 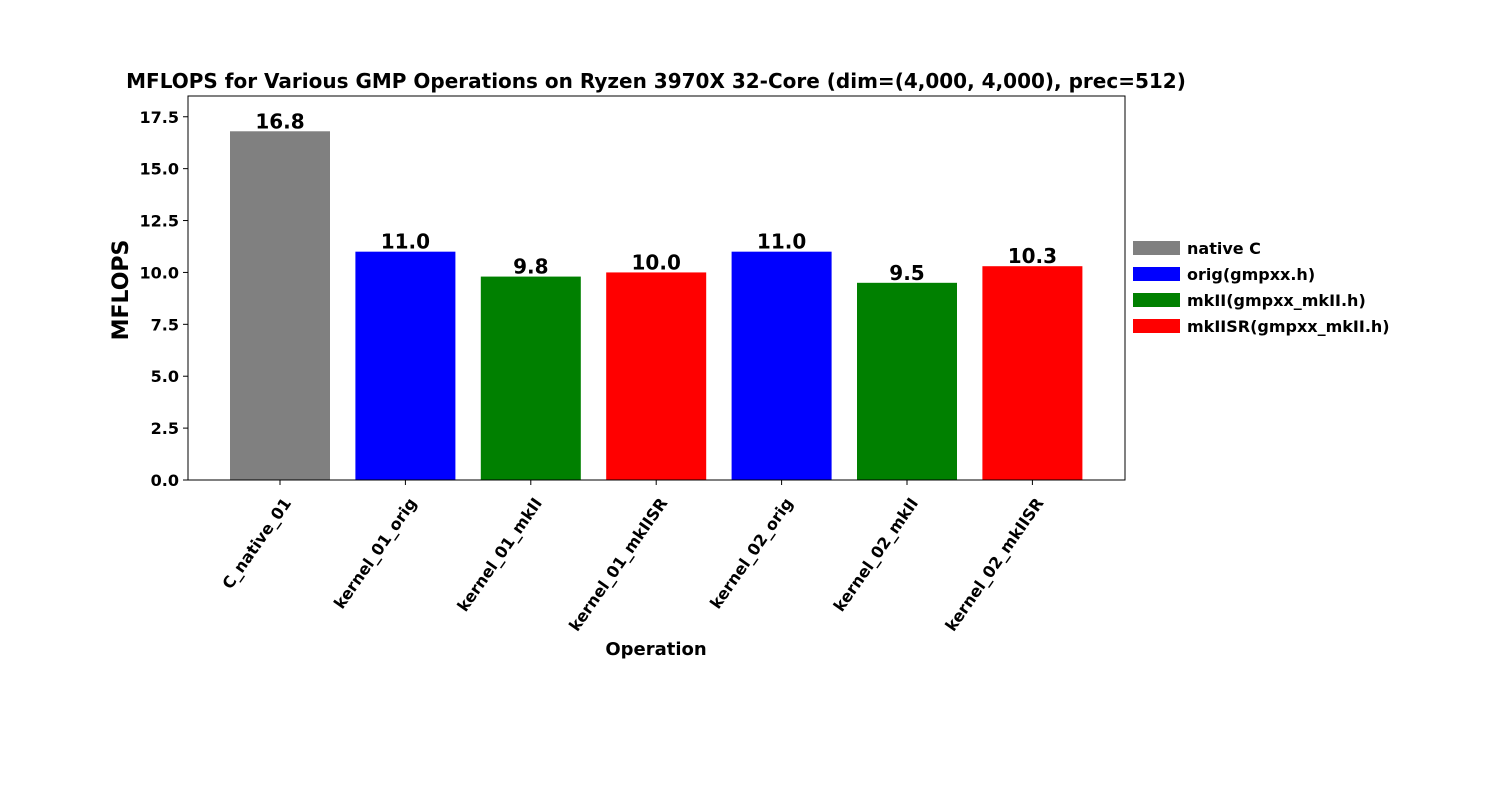 I want to click on y-tick-label: 10.0, so click(x=159, y=272).